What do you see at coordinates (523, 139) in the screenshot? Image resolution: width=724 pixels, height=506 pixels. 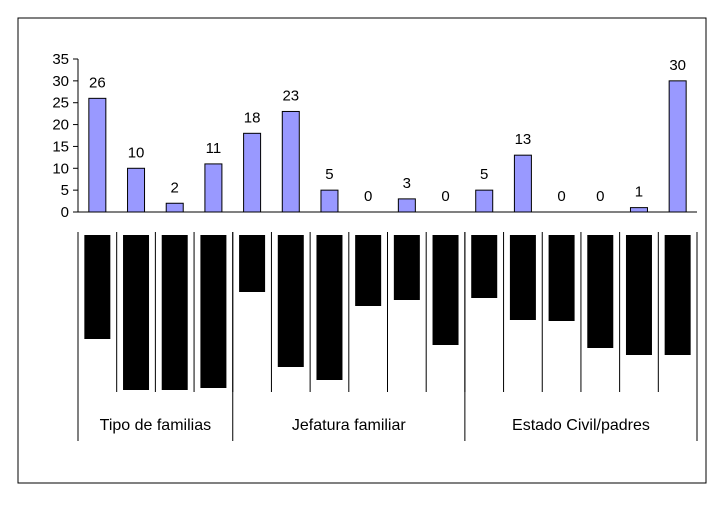 I see `data-label: 13` at bounding box center [523, 139].